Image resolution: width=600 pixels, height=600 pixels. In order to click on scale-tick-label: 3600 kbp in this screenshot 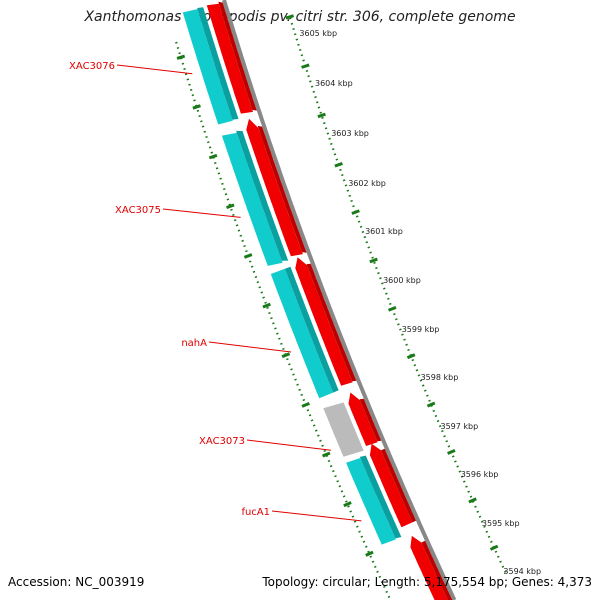, I will do `click(402, 280)`.